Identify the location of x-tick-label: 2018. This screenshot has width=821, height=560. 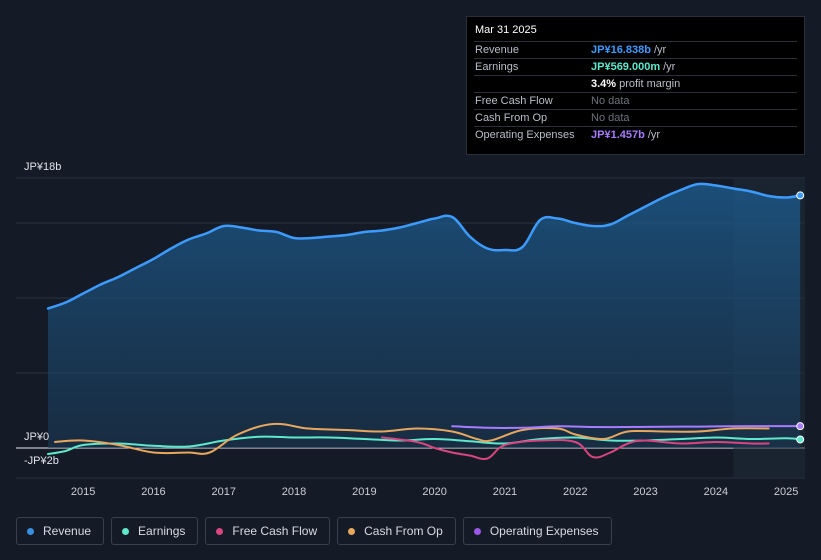
(294, 492).